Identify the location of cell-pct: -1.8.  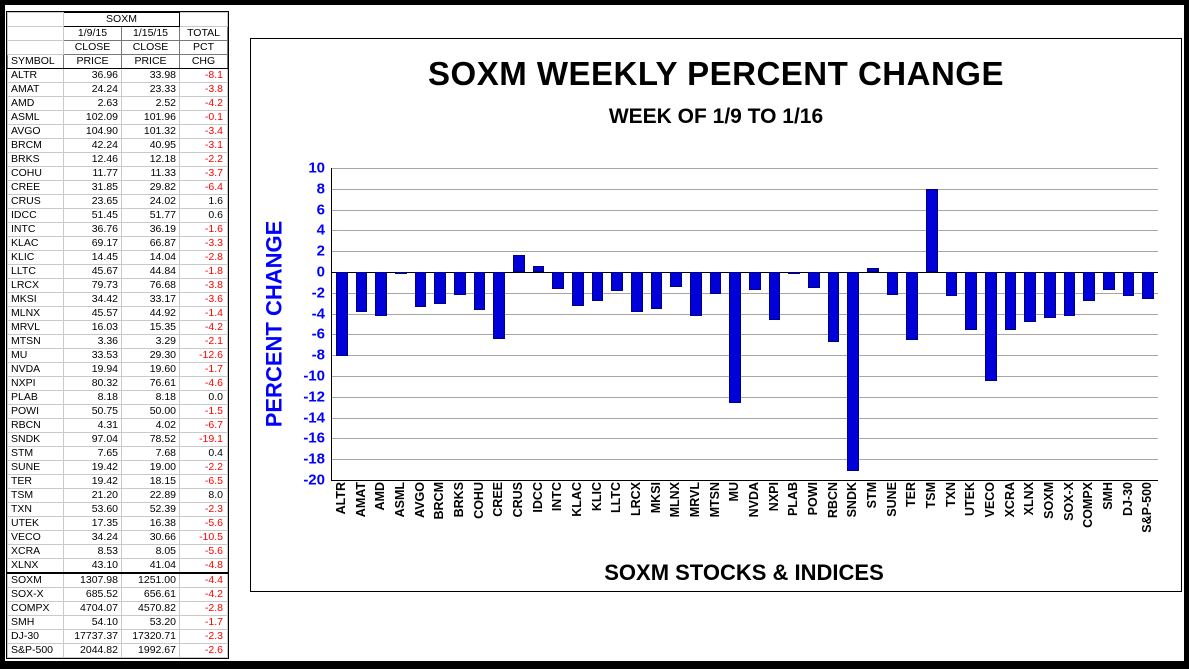
(203, 271).